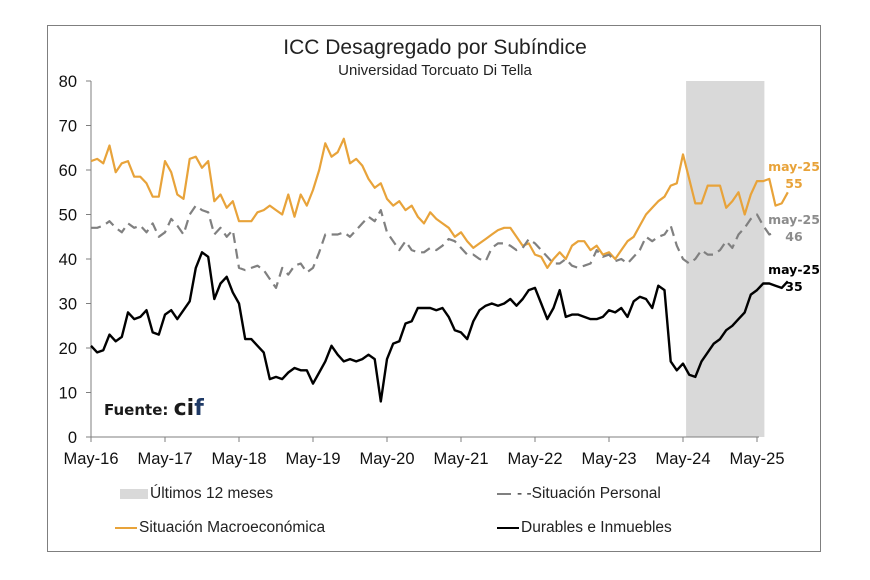 Image resolution: width=870 pixels, height=580 pixels. What do you see at coordinates (794, 167) in the screenshot?
I see `end-label-macro-date: may-25` at bounding box center [794, 167].